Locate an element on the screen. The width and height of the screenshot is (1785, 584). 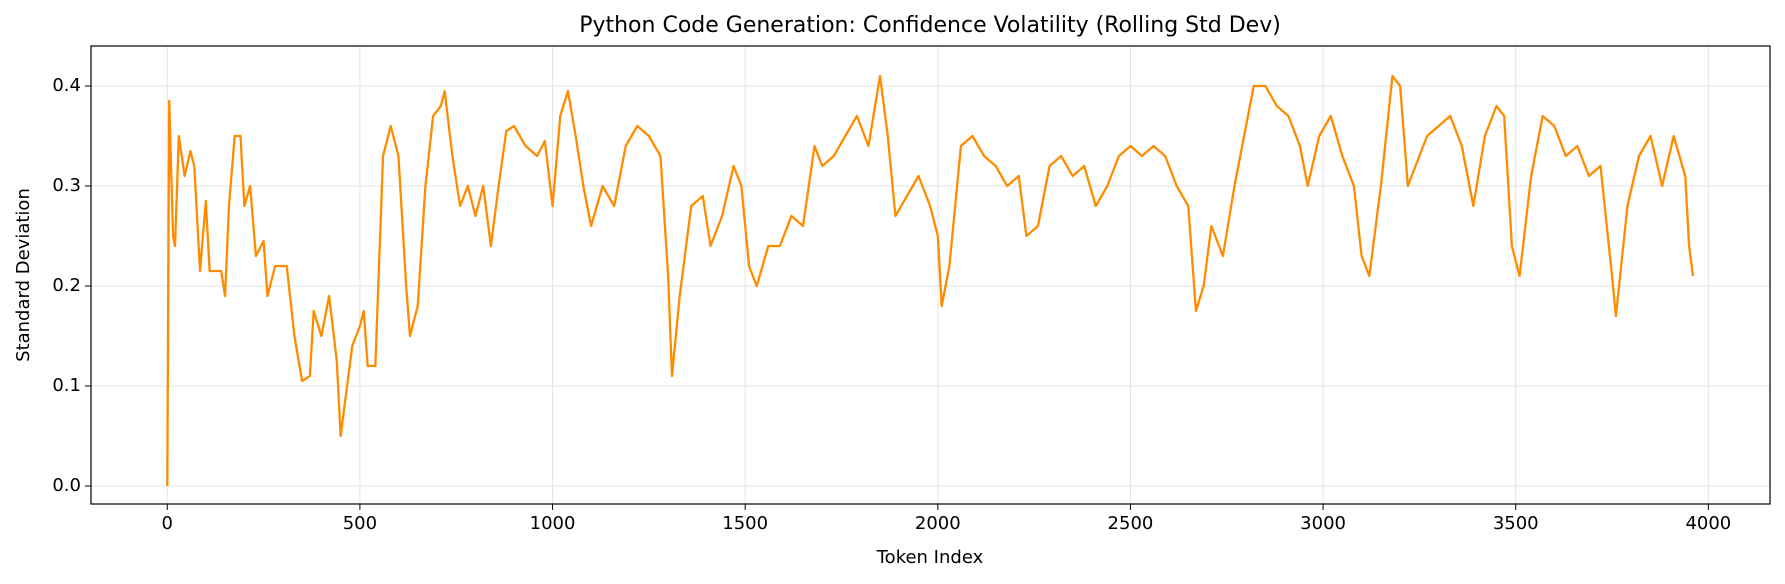
x-tick-label: 4000 is located at coordinates (1708, 523).